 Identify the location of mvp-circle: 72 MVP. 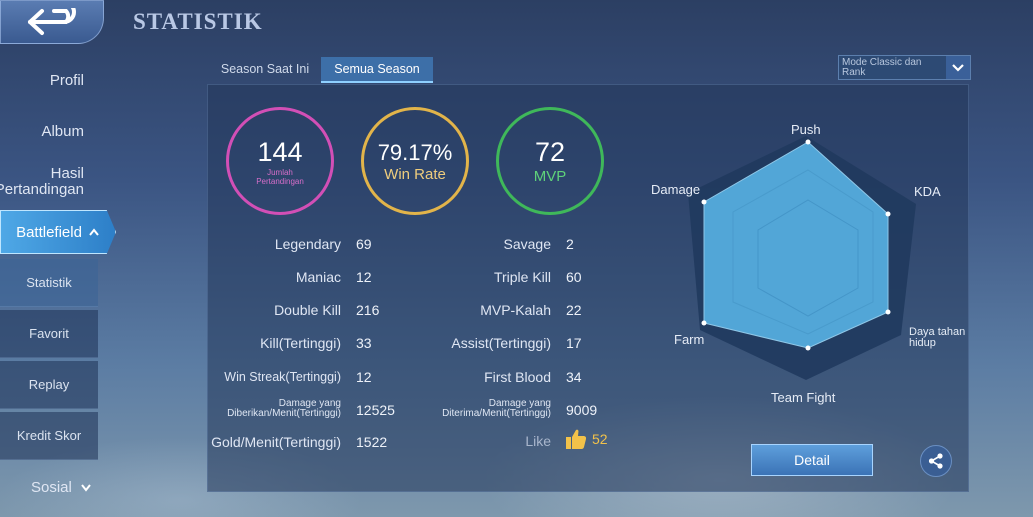
(550, 161).